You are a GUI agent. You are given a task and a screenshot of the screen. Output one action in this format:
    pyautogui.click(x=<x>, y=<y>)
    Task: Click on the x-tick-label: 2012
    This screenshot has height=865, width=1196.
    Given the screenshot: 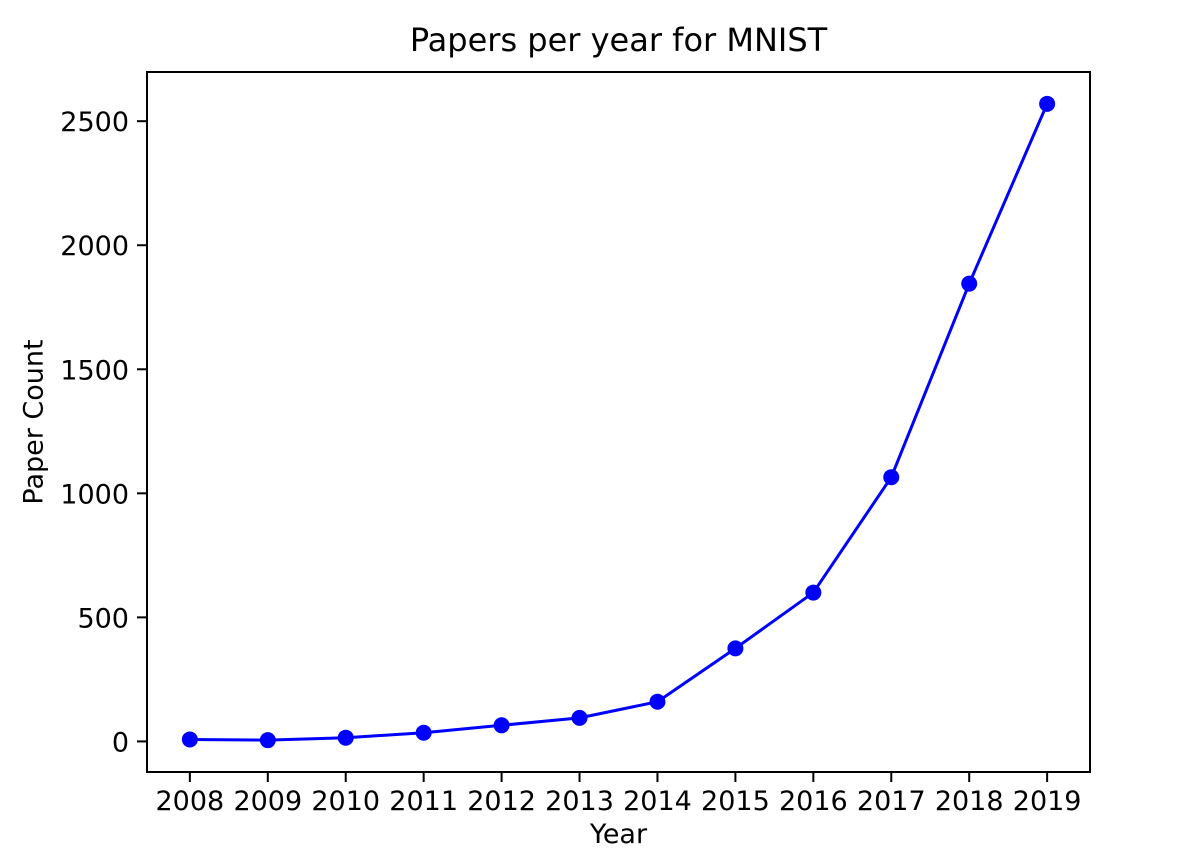 What is the action you would take?
    pyautogui.click(x=501, y=801)
    